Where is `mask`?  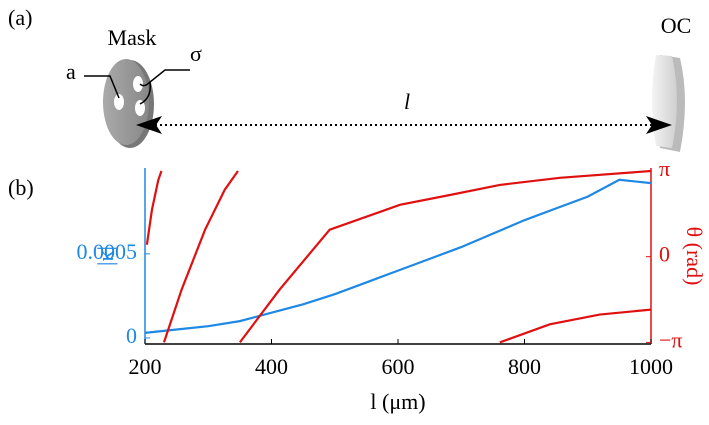 mask is located at coordinates (128, 103).